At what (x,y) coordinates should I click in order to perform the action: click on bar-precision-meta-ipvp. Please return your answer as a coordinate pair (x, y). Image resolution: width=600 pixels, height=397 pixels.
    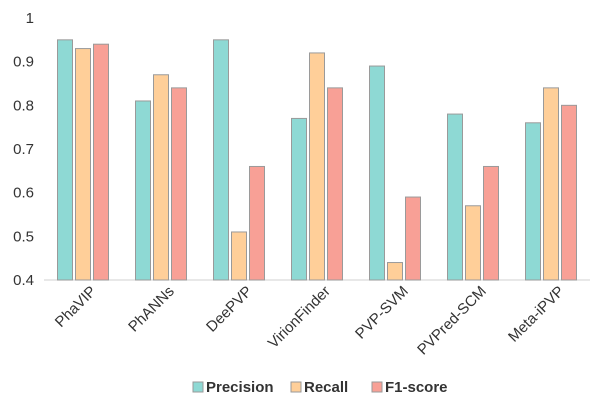
    Looking at the image, I should click on (533, 201).